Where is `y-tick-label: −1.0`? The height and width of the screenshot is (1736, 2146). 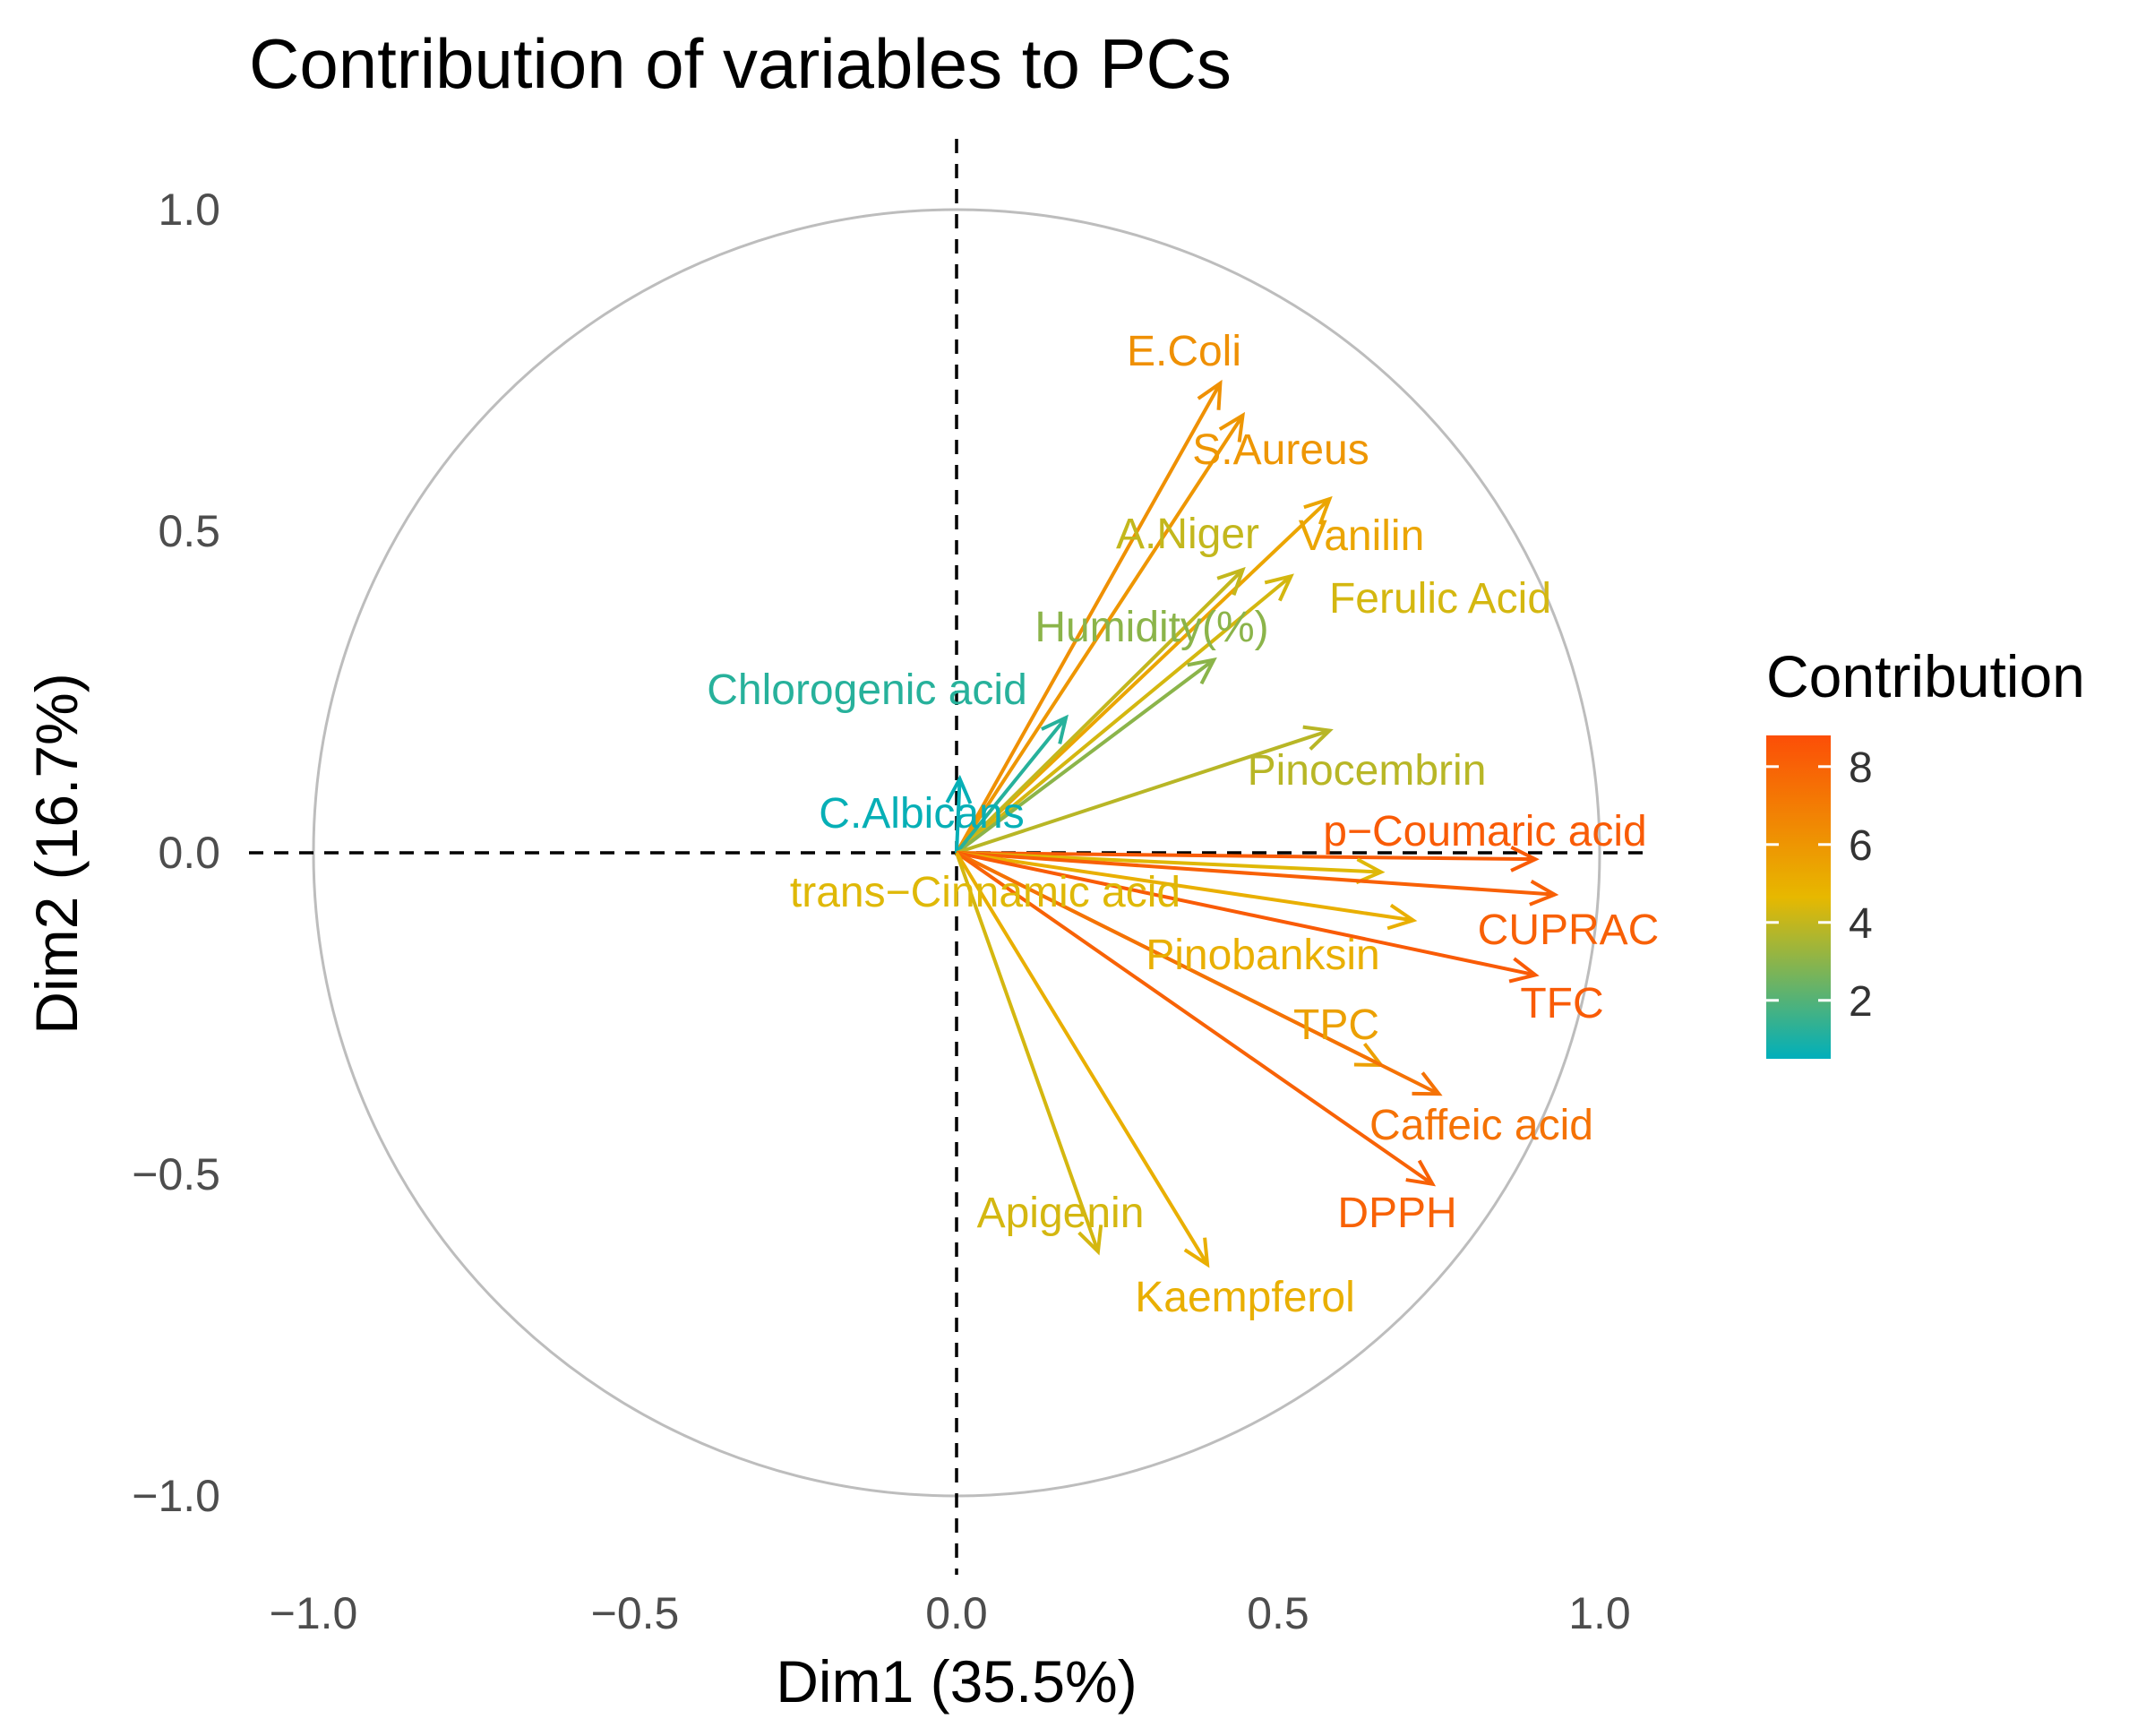
y-tick-label: −1.0 is located at coordinates (176, 1496).